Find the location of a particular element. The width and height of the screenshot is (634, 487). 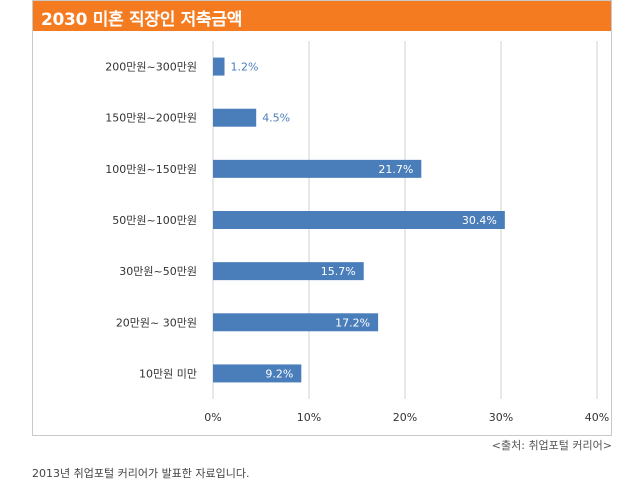

x-tick-label: 10% is located at coordinates (309, 417).